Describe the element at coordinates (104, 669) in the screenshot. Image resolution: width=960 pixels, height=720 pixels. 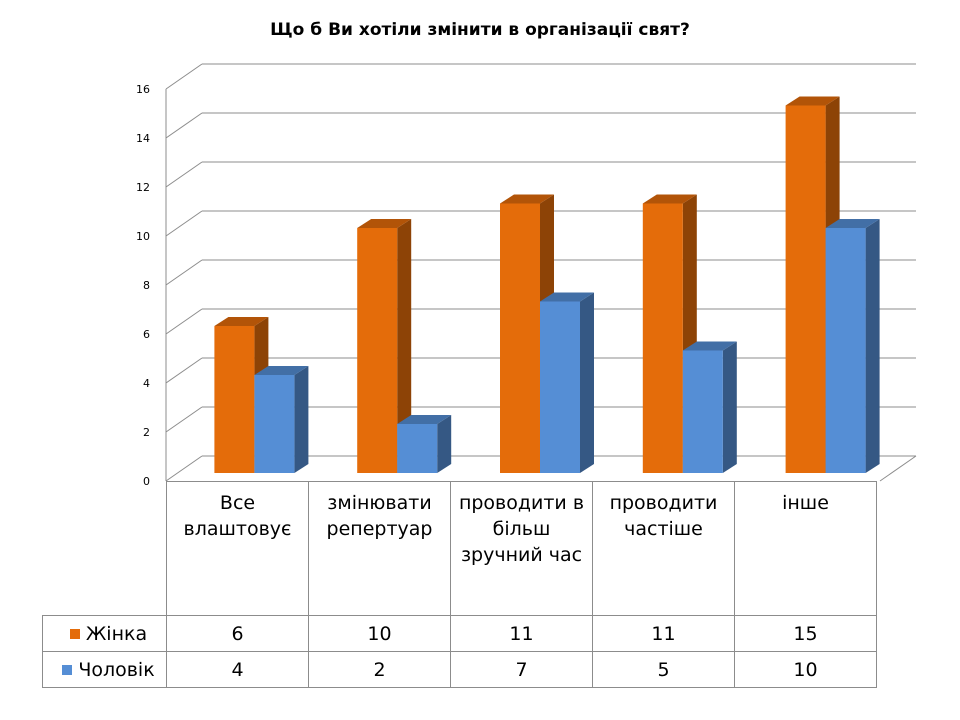
I see `legend-entry: Чоловік` at that location.